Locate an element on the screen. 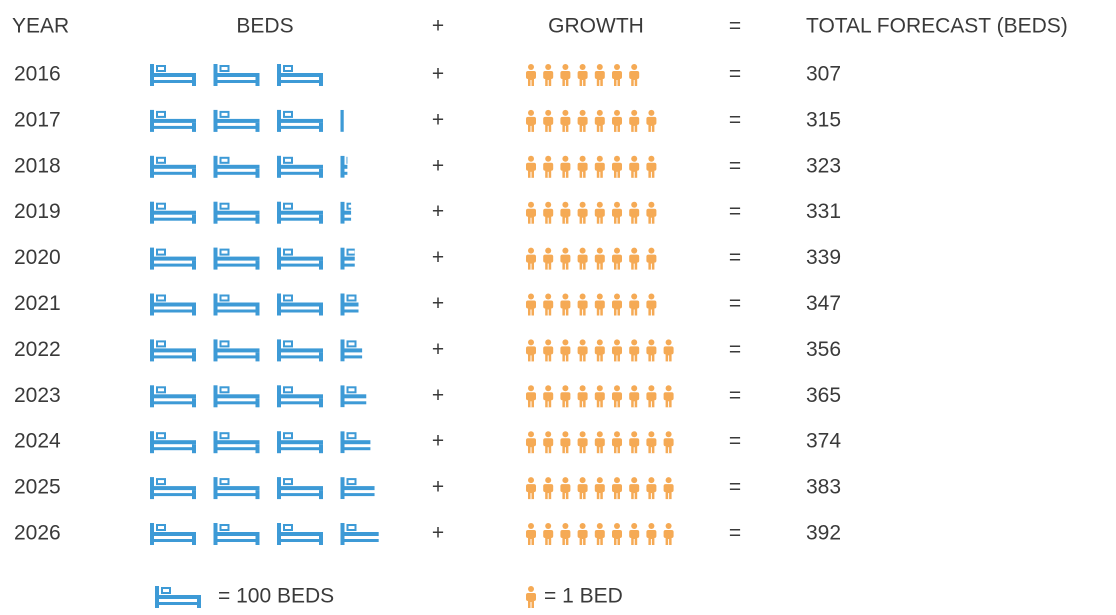 The width and height of the screenshot is (1116, 615). header-plus: + is located at coordinates (438, 26).